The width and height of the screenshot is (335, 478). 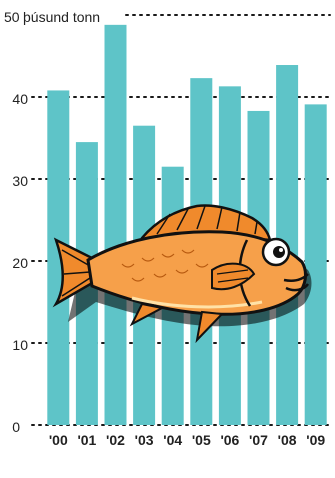 I want to click on x-axis: '00 '01 '02 '03 '04 '05 '06 '07 '08 '09, so click(x=187, y=440).